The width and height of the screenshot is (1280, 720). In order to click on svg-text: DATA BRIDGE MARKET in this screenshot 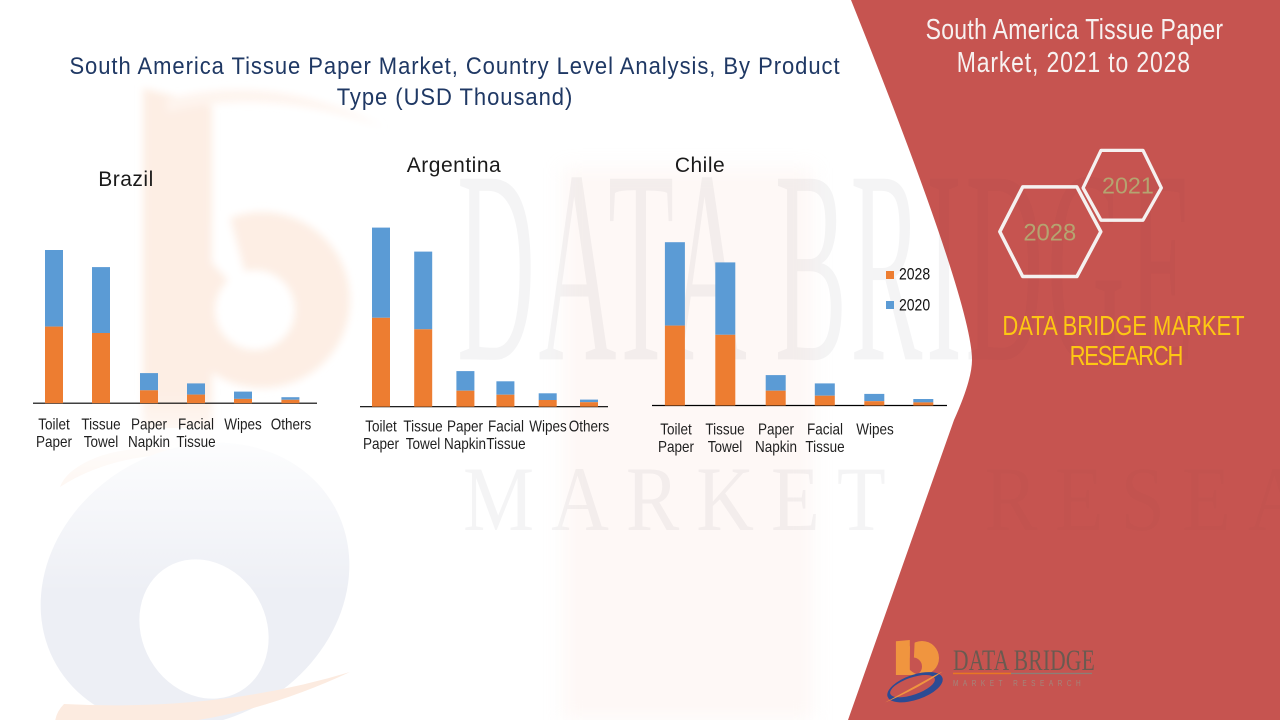, I will do `click(1123, 325)`.